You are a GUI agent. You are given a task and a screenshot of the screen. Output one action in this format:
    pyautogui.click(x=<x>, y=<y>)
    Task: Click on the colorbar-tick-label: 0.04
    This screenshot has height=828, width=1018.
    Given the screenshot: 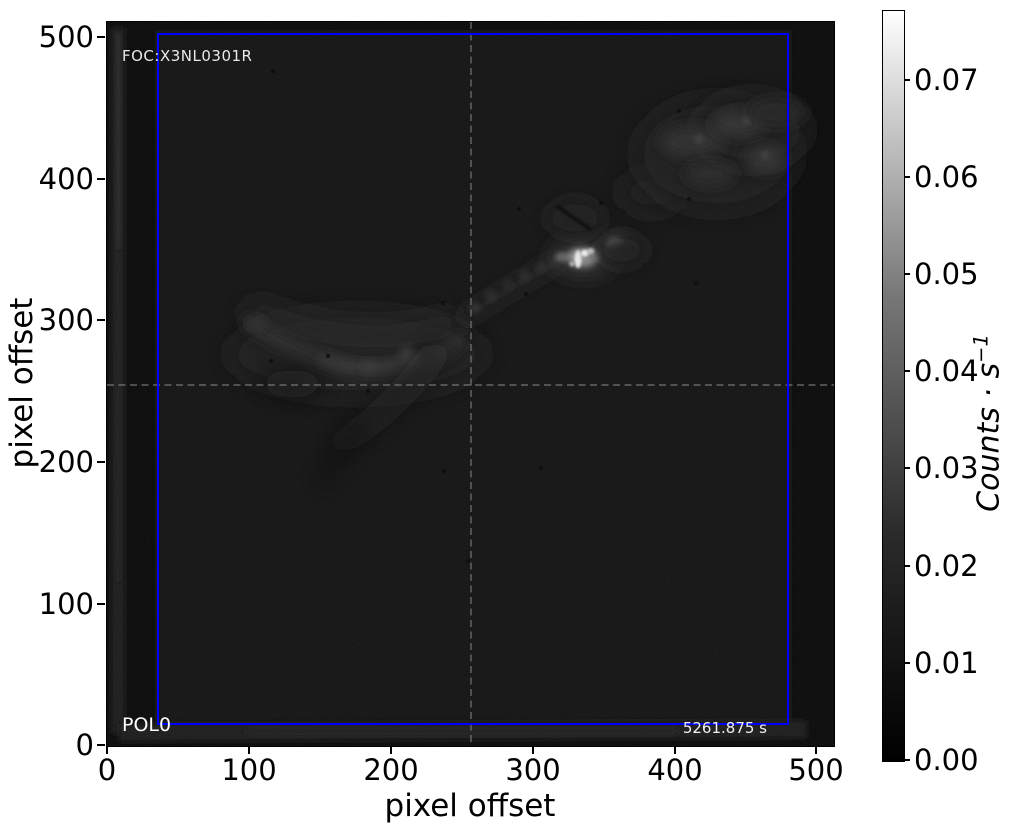 What is the action you would take?
    pyautogui.click(x=946, y=371)
    